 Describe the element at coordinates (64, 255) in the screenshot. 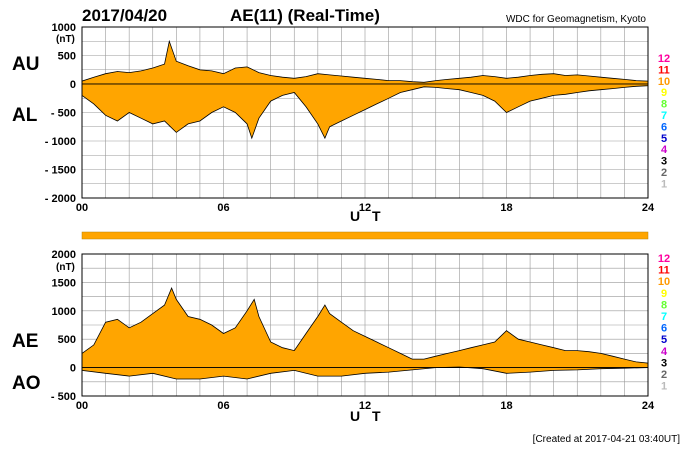

I see `y-tick-label: 2000` at that location.